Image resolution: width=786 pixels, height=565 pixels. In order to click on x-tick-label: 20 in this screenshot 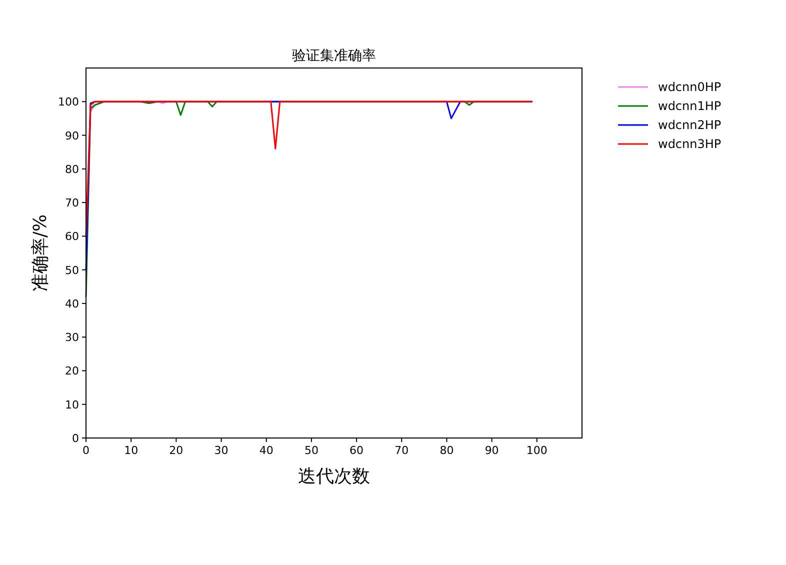, I will do `click(176, 450)`.